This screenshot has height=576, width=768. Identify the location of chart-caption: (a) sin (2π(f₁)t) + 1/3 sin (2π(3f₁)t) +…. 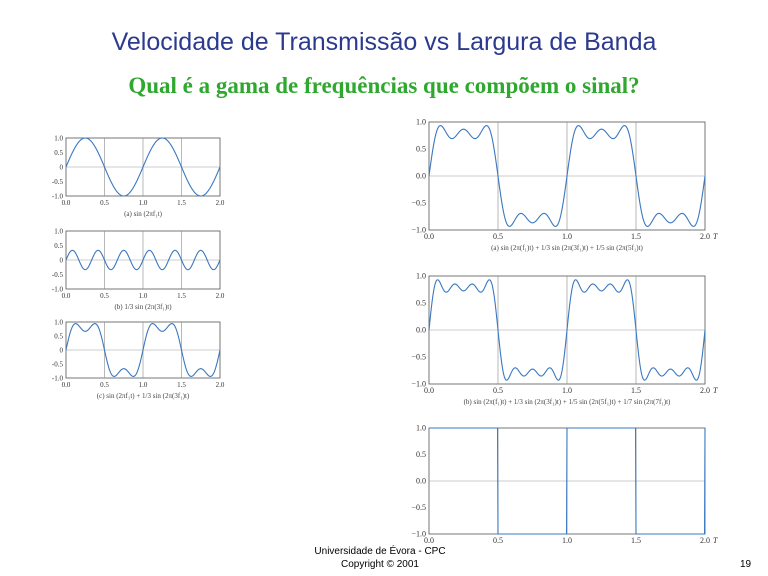
(567, 248).